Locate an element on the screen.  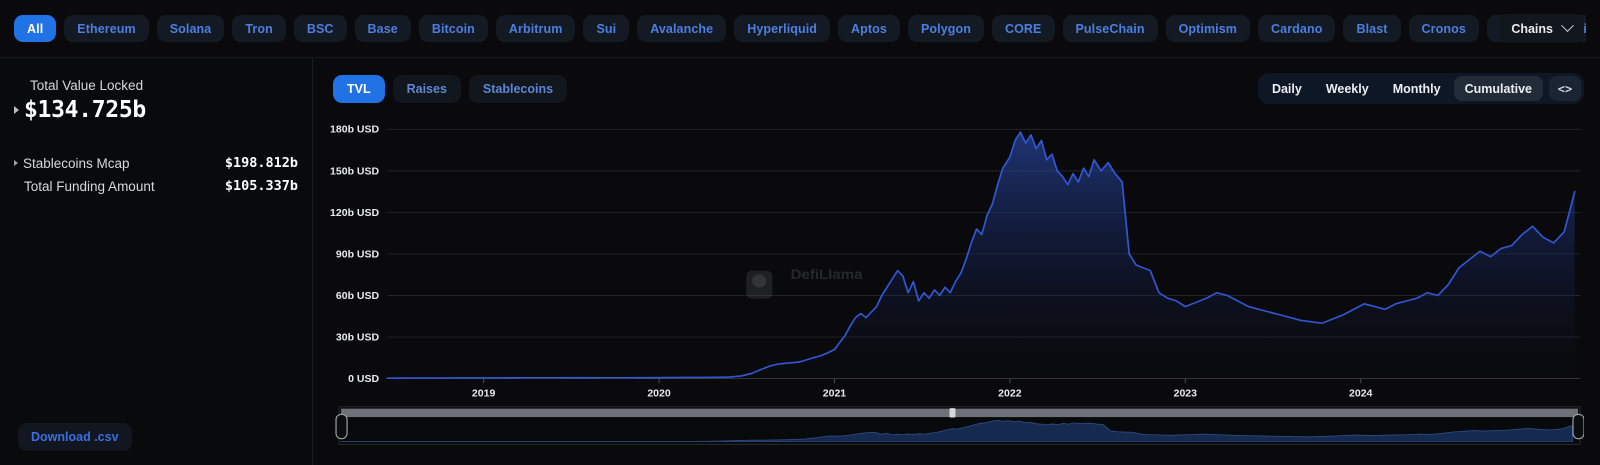
chain-pill-tron: Tron is located at coordinates (259, 28).